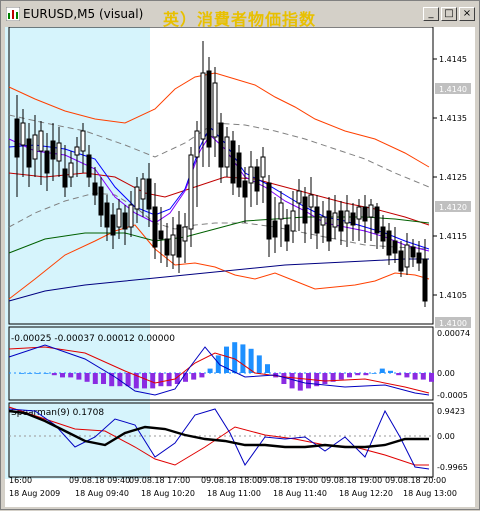  Describe the element at coordinates (453, 118) in the screenshot. I see `price-label: 1.4135` at that location.